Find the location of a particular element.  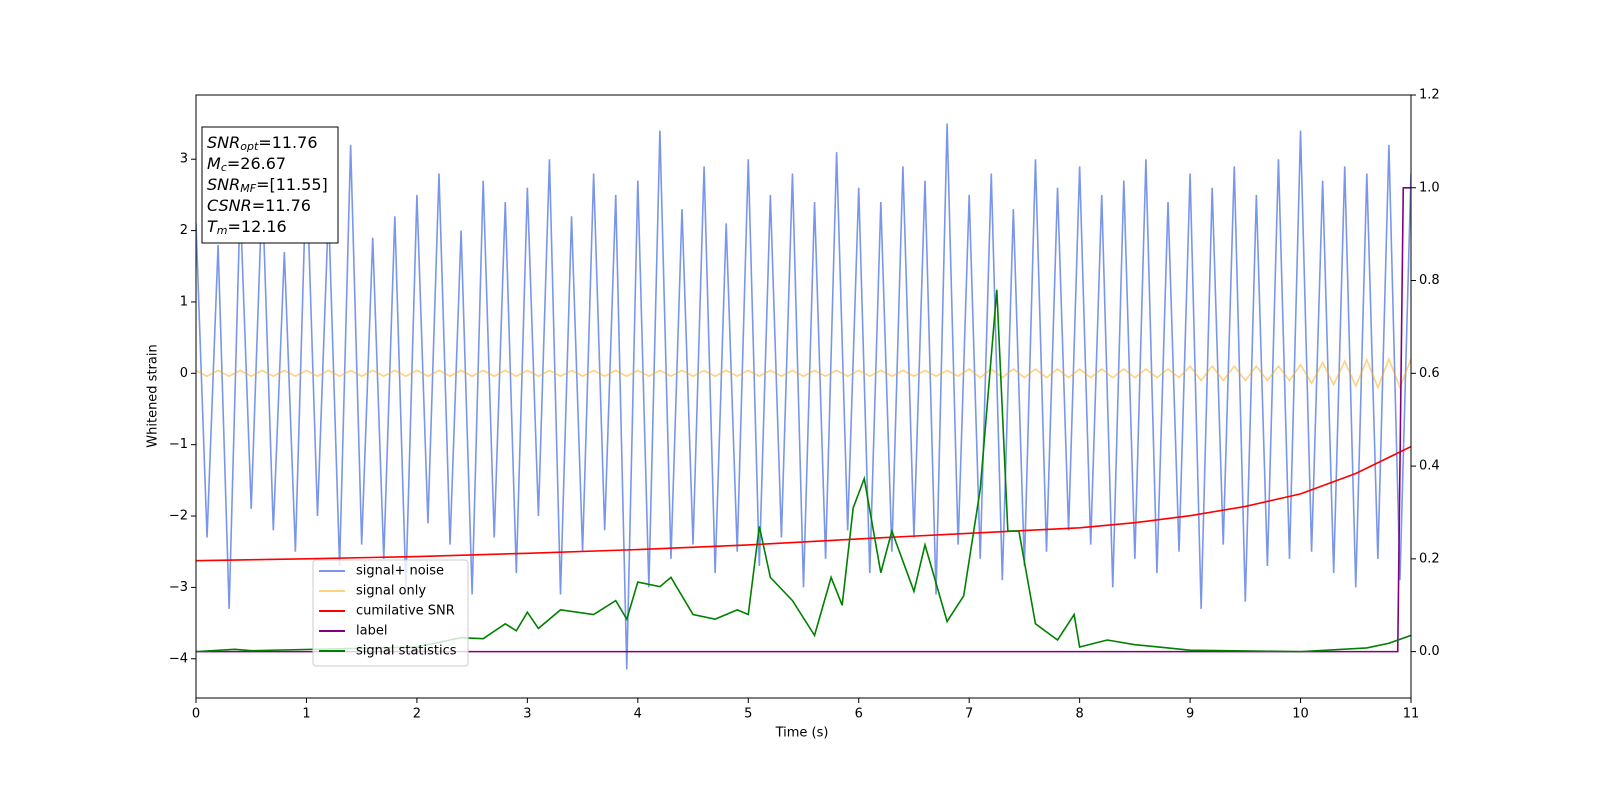

annotation: SNRopt=11.76 is located at coordinates (262, 143).